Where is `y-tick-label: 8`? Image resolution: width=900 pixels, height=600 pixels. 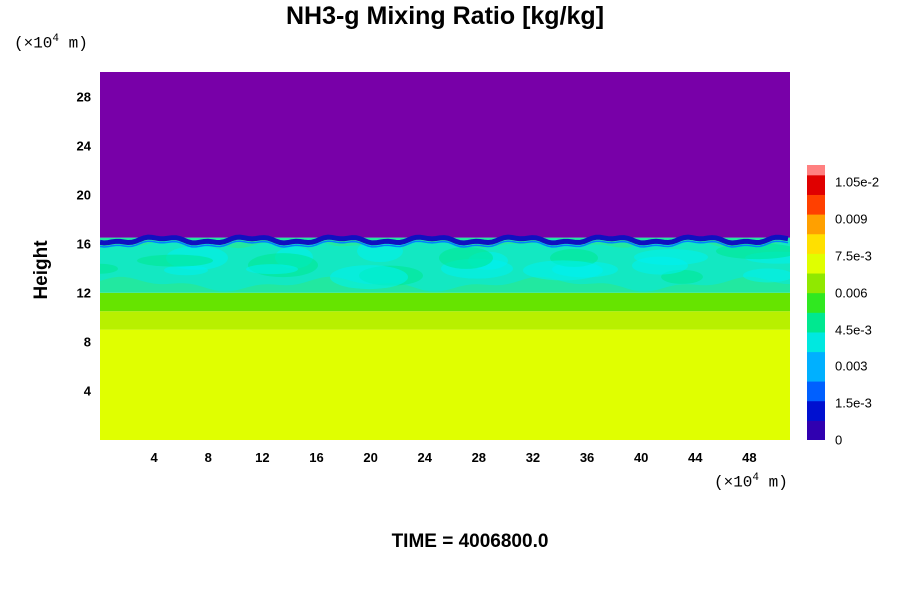
y-tick-label: 8 is located at coordinates (87, 342).